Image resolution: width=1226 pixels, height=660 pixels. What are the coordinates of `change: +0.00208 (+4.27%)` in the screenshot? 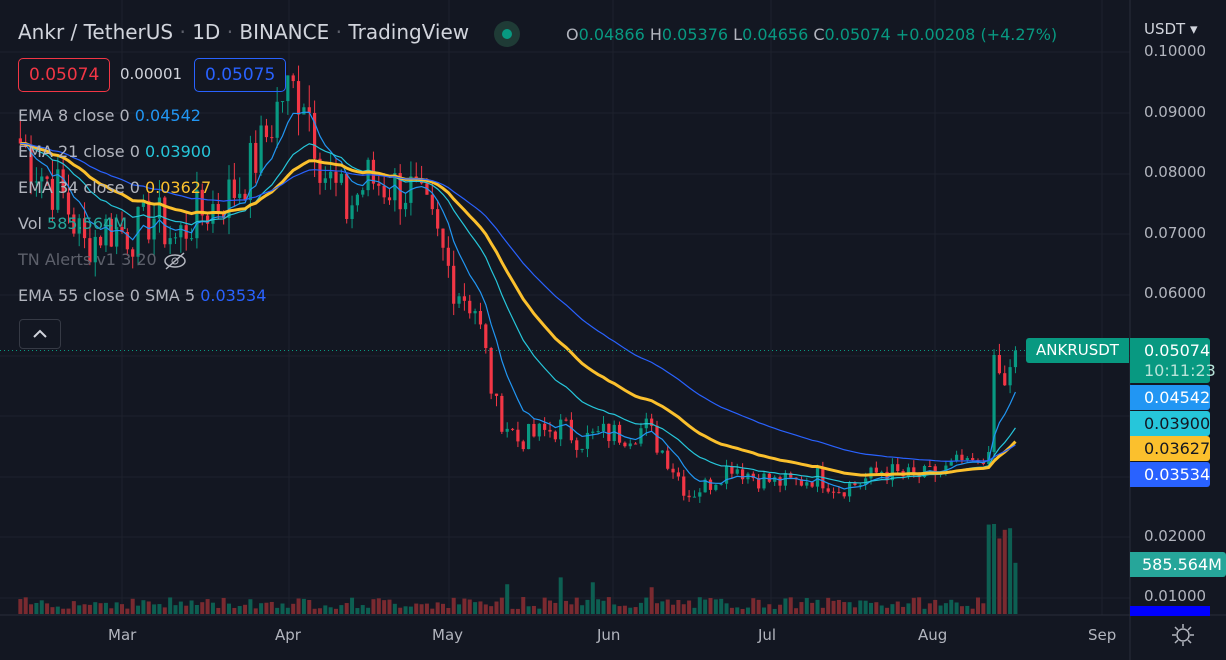 It's located at (976, 34).